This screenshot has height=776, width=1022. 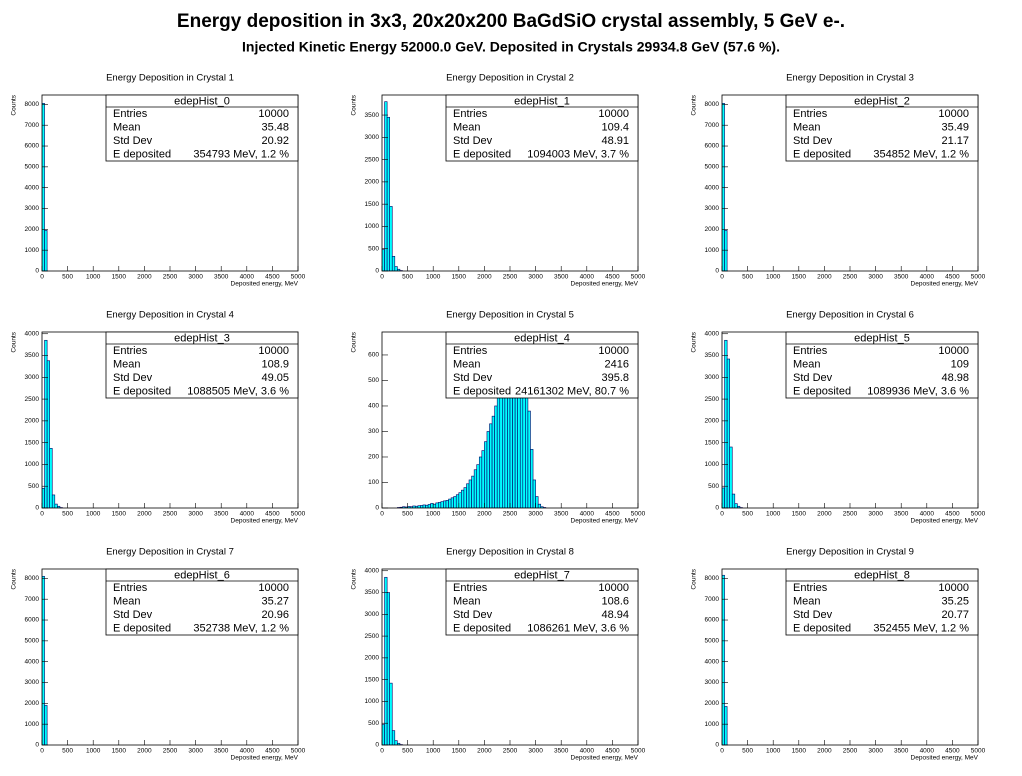 I want to click on y-tick-label: 6000, so click(x=32, y=146).